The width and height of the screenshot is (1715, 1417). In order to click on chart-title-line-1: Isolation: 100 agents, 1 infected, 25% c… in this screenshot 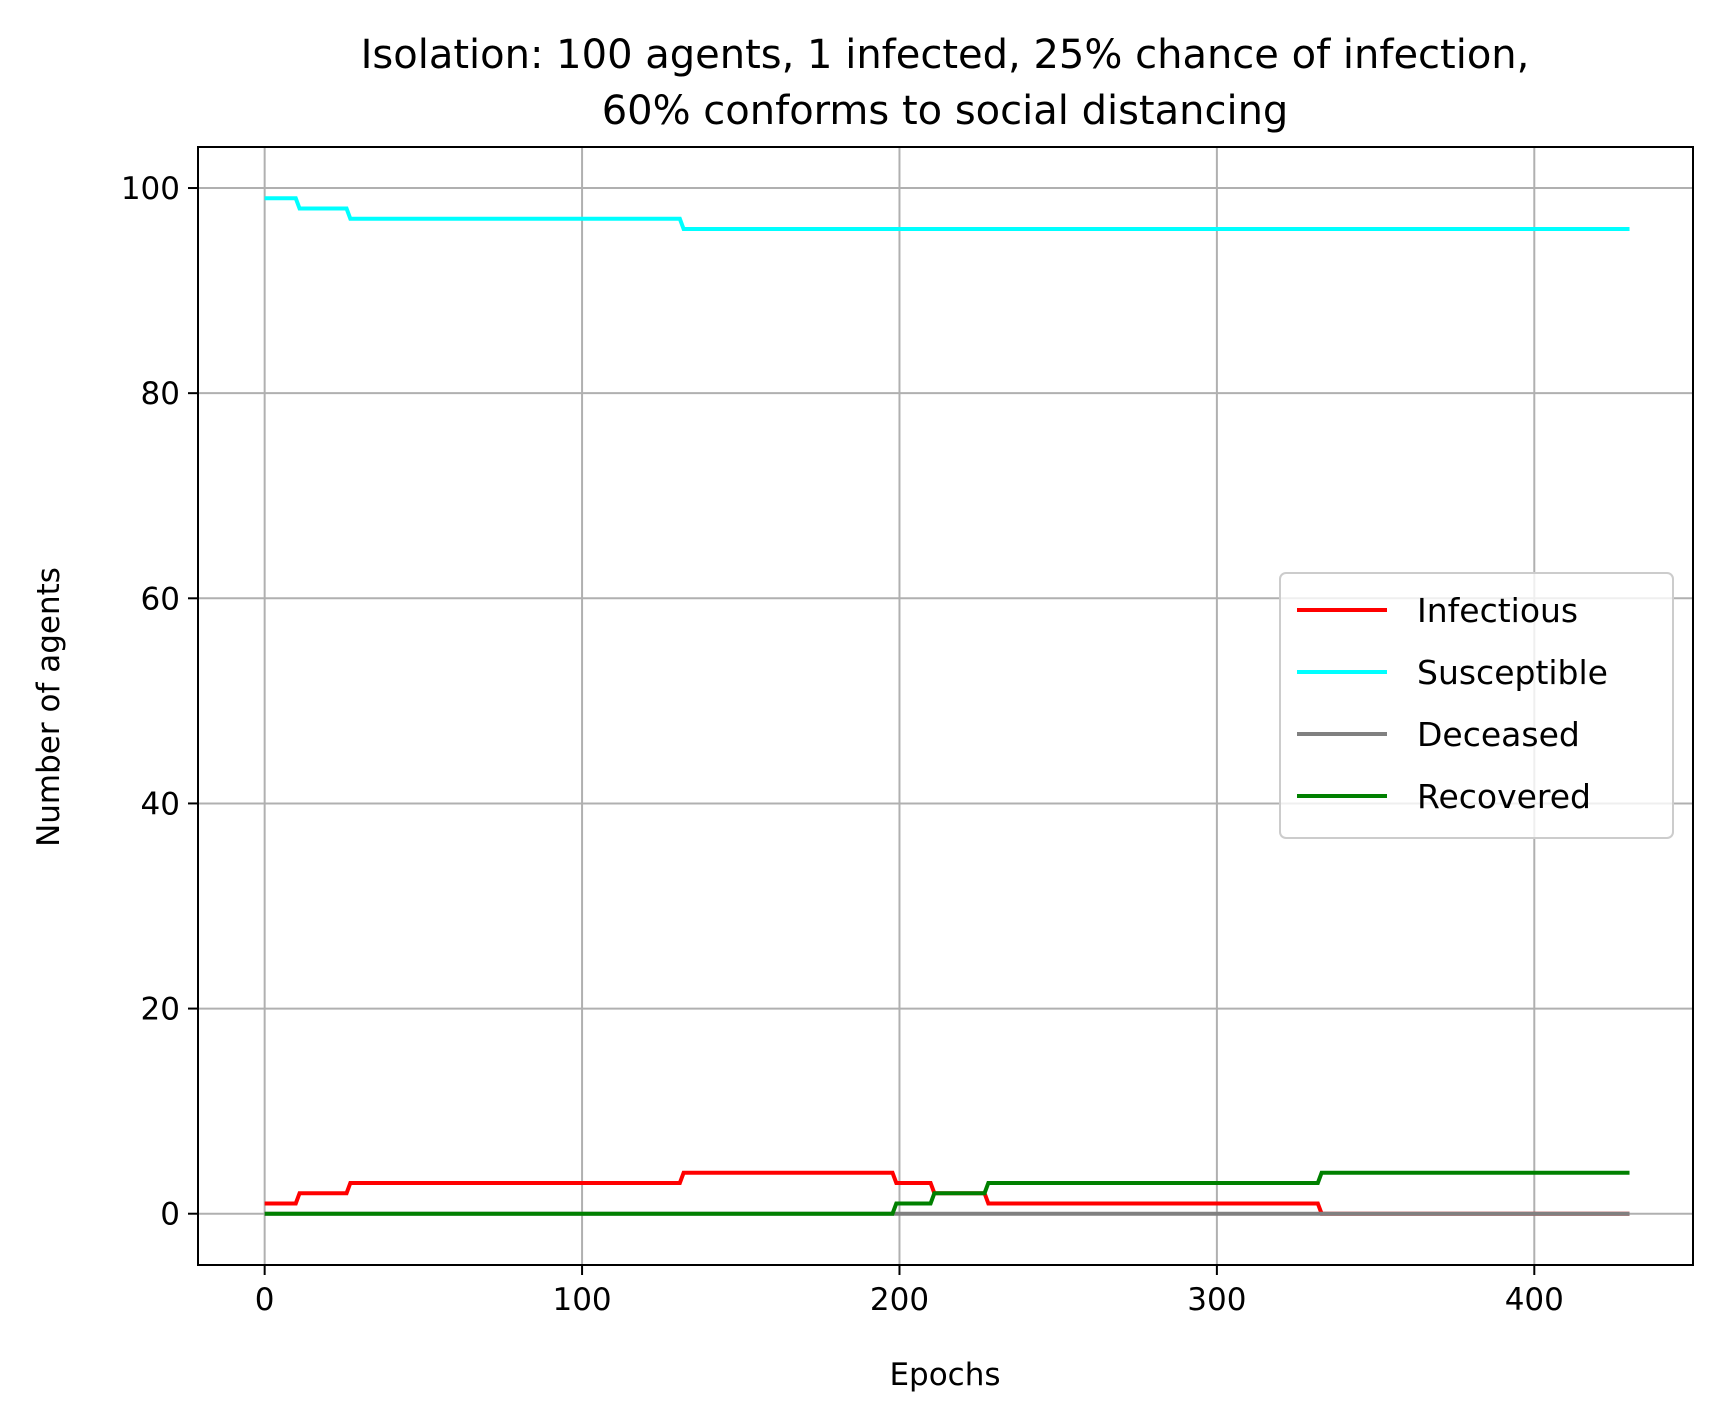, I will do `click(945, 55)`.